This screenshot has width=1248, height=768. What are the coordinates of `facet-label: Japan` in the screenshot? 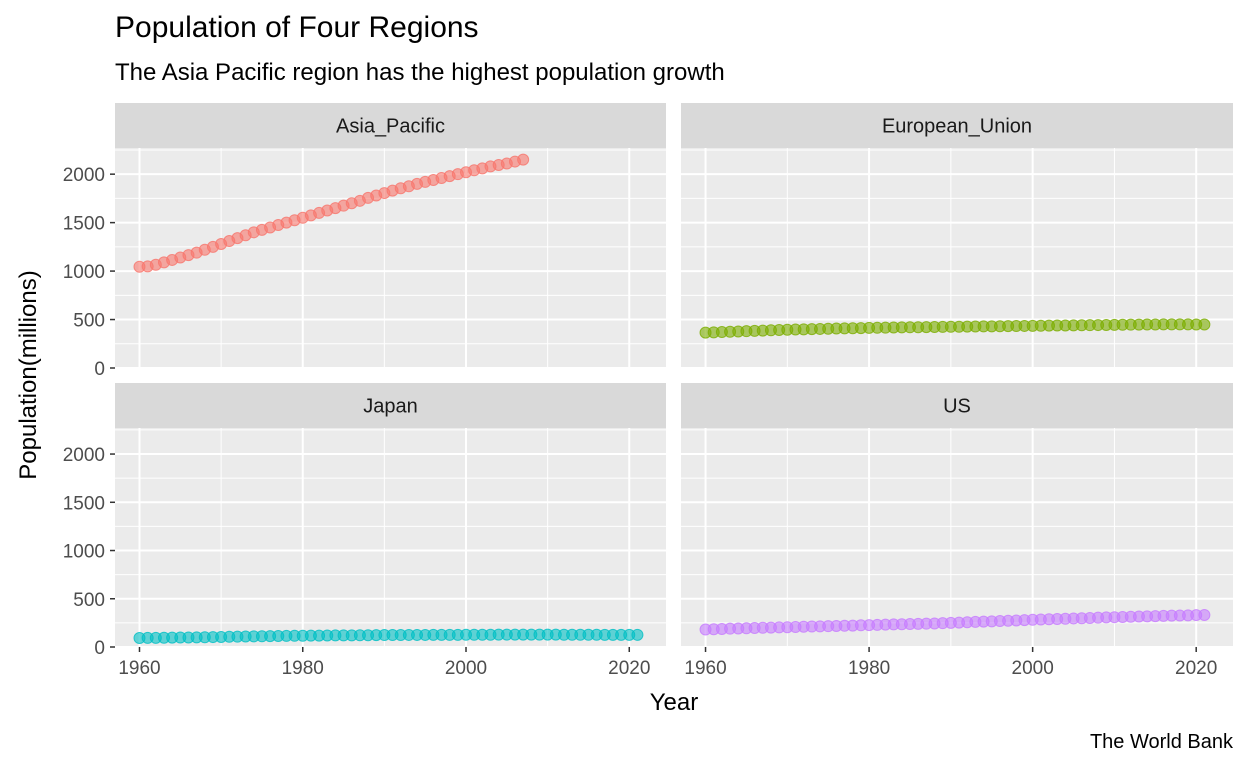 It's located at (390, 407).